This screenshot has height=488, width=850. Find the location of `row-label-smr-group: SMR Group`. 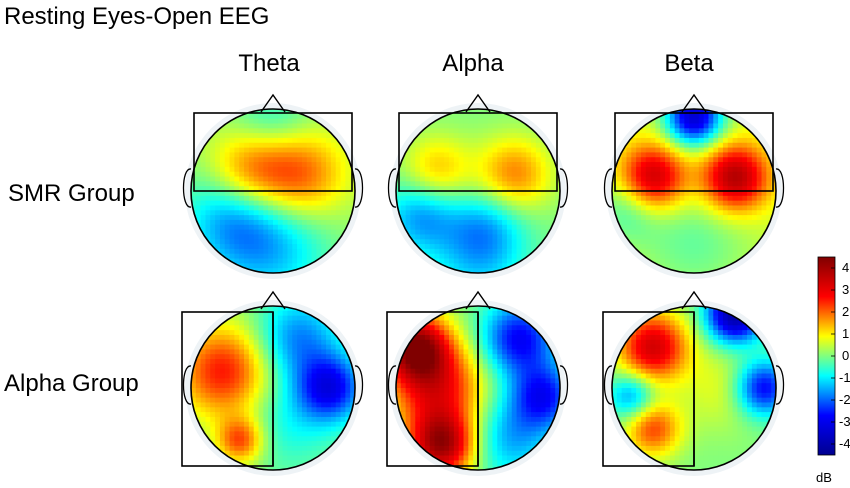

row-label-smr-group: SMR Group is located at coordinates (71, 193).